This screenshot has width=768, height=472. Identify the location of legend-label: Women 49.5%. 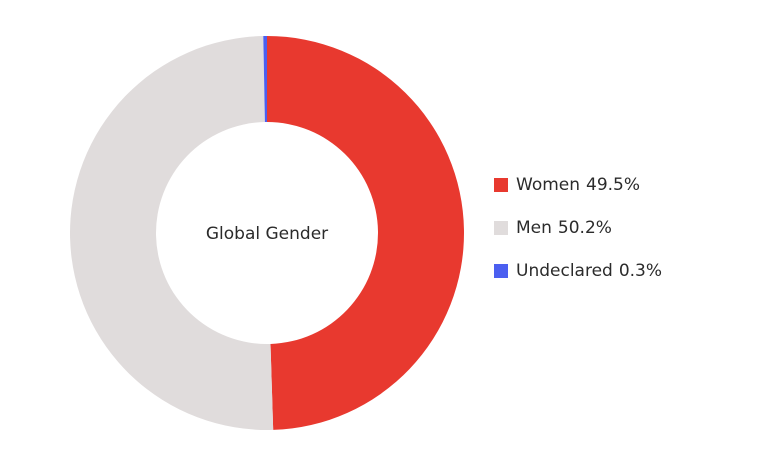
(578, 185).